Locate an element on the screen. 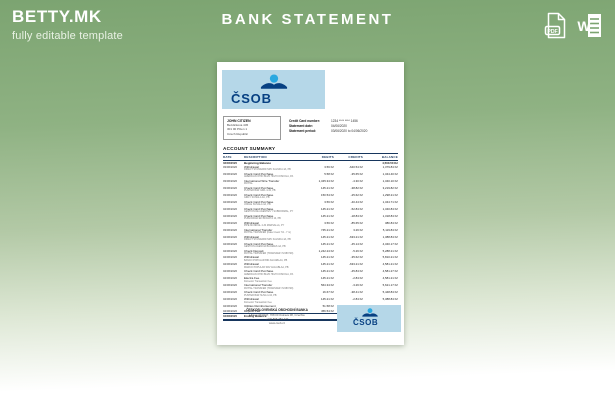 This screenshot has height=400, width=615. cell-credit: -35.65 Kč is located at coordinates (356, 173).